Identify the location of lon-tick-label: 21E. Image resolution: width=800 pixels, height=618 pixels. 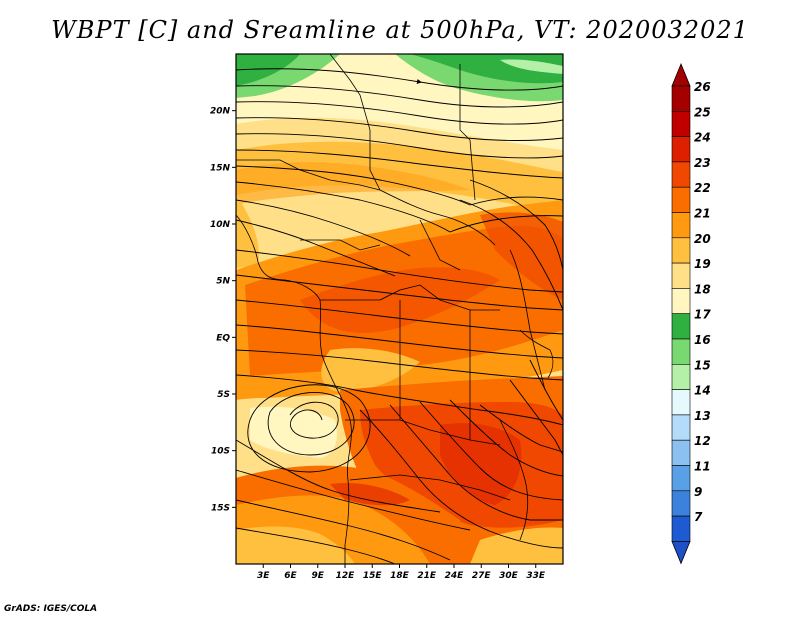
(427, 576).